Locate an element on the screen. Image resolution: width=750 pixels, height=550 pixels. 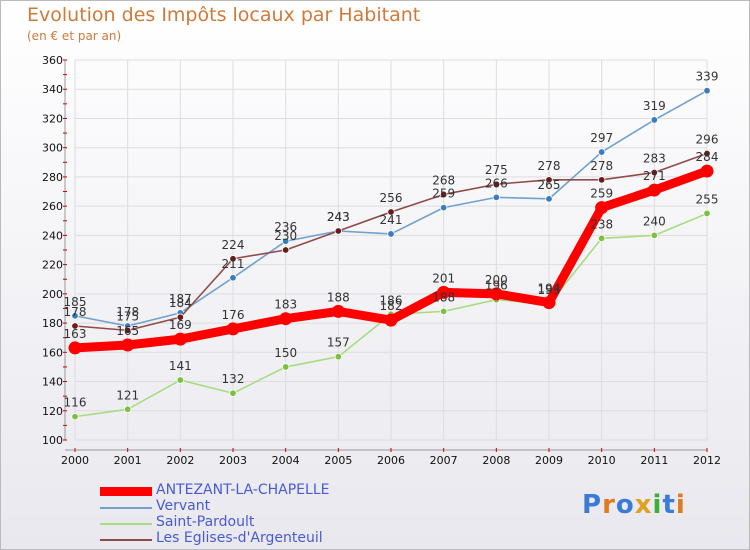
data-label: 176 is located at coordinates (233, 315).